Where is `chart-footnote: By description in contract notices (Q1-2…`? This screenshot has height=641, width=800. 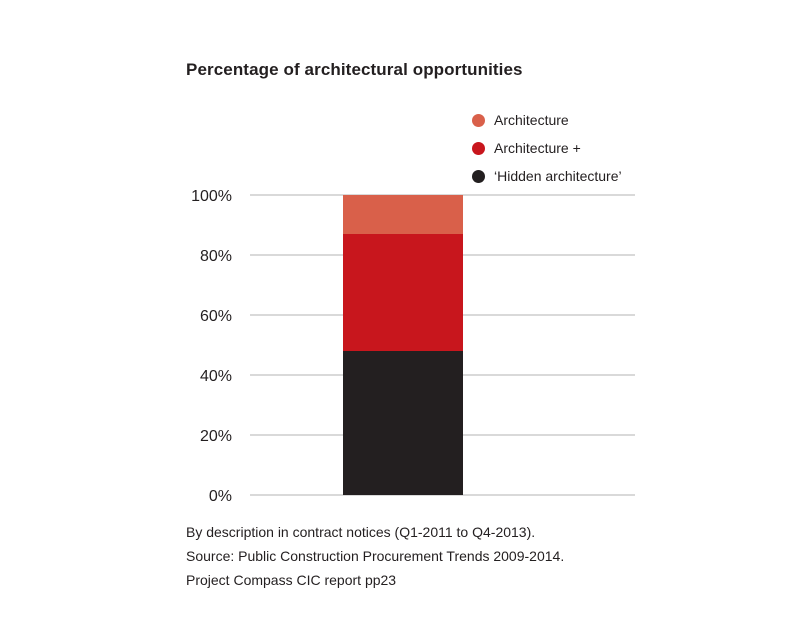
chart-footnote: By description in contract notices (Q1-2… is located at coordinates (375, 556).